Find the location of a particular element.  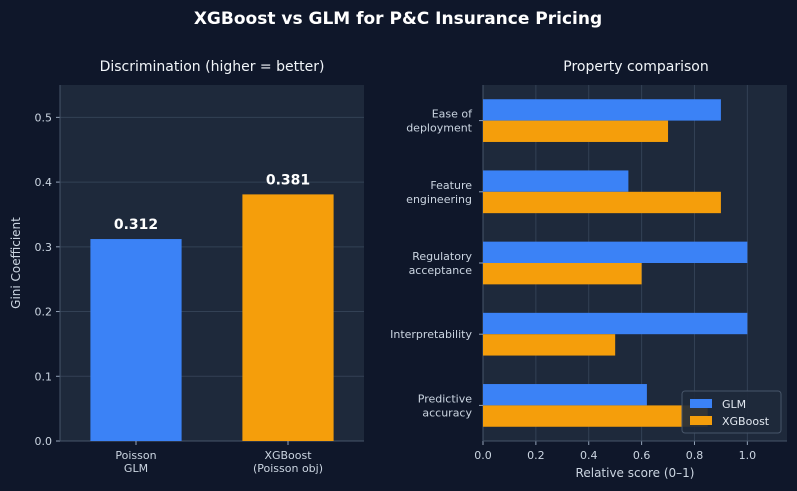

x-tick-label-line: Poisson is located at coordinates (135, 455).